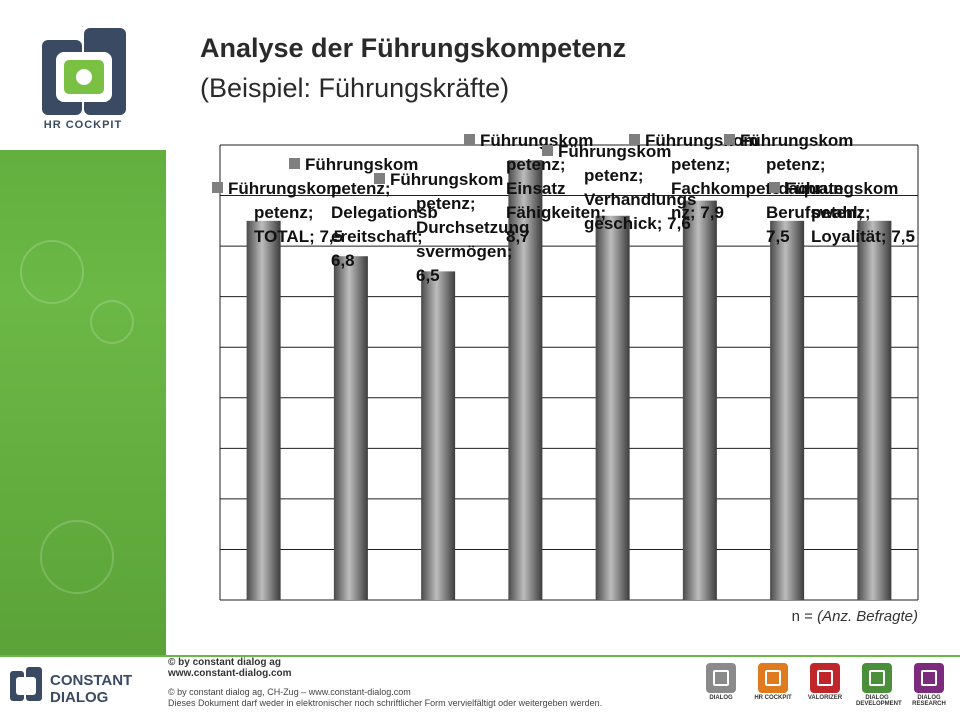 The image size is (960, 720). What do you see at coordinates (464, 251) in the screenshot?
I see `data-label: svermögen;` at bounding box center [464, 251].